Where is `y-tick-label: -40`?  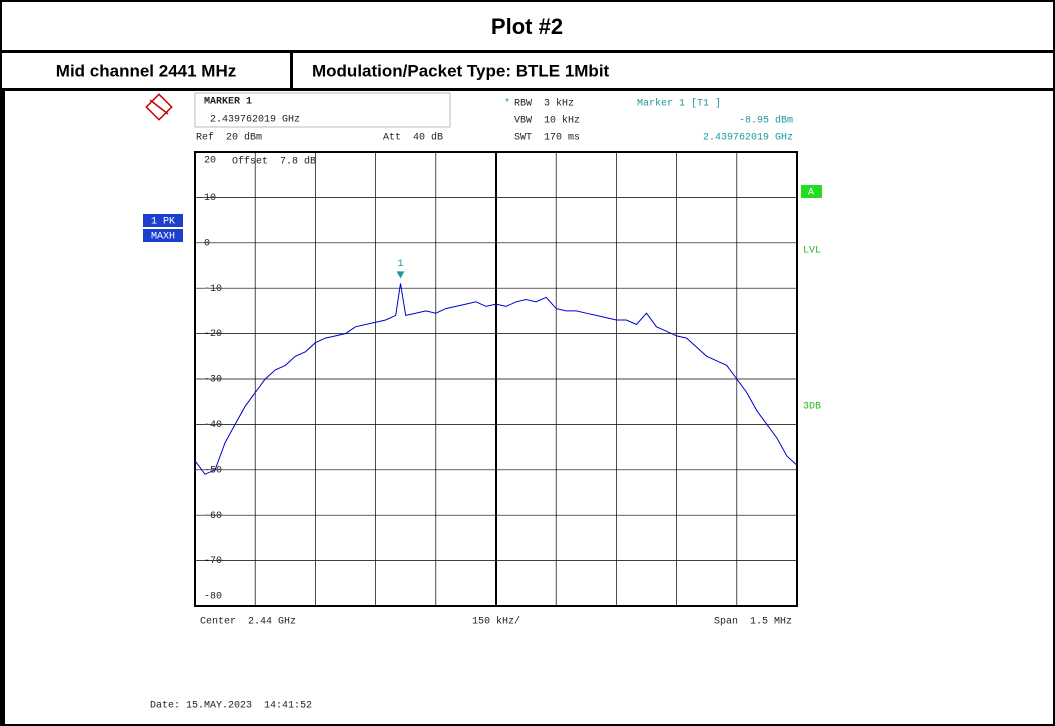 y-tick-label: -40 is located at coordinates (213, 425).